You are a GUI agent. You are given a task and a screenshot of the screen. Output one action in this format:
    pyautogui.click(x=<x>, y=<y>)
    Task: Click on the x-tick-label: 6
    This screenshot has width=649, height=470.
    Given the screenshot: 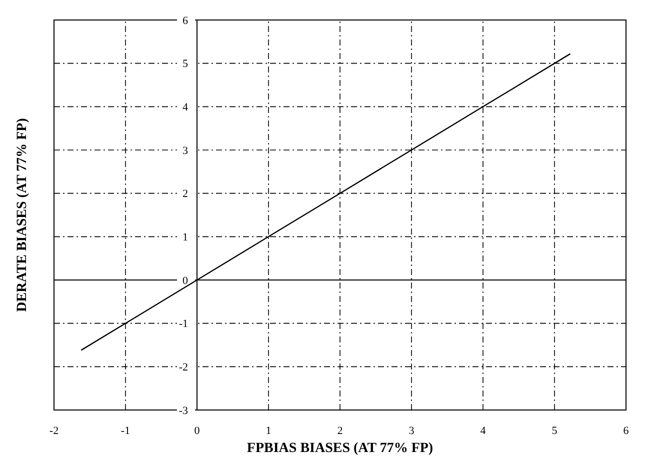 What is the action you would take?
    pyautogui.click(x=626, y=431)
    